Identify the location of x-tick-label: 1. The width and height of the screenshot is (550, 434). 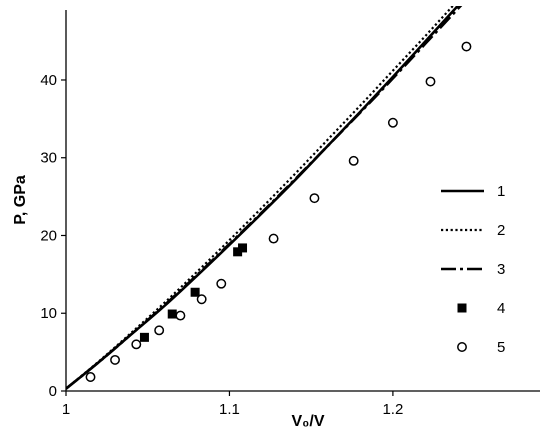
(66, 409).